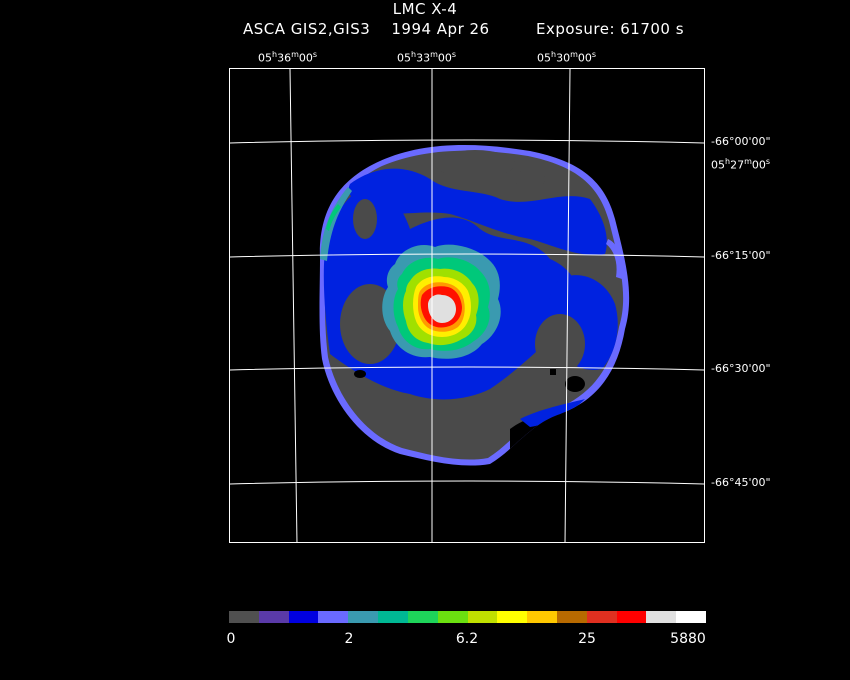 The image size is (850, 680). What do you see at coordinates (740, 164) in the screenshot?
I see `ra-label-4: 05h27m00s` at bounding box center [740, 164].